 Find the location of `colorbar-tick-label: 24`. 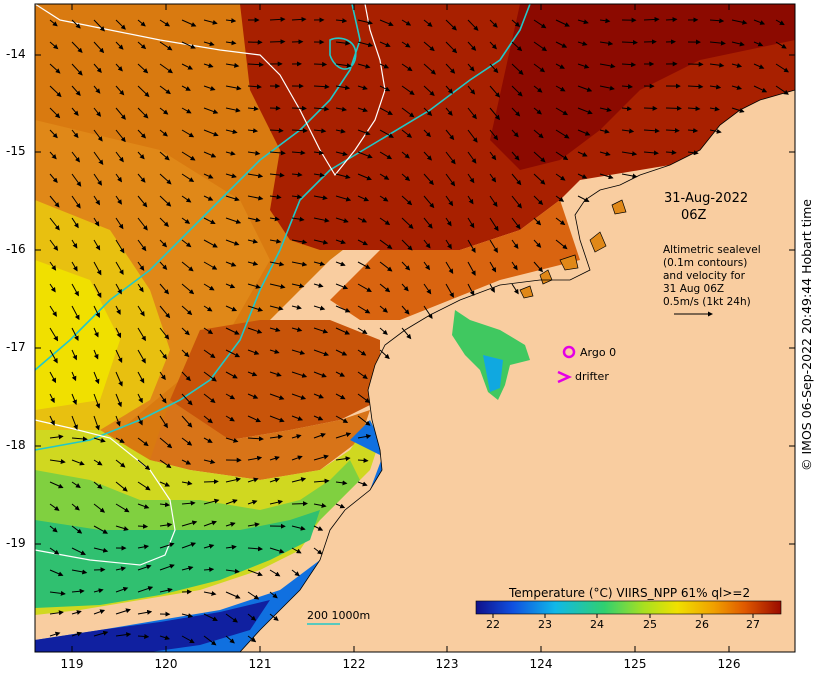

colorbar-tick-label: 24 is located at coordinates (597, 624).